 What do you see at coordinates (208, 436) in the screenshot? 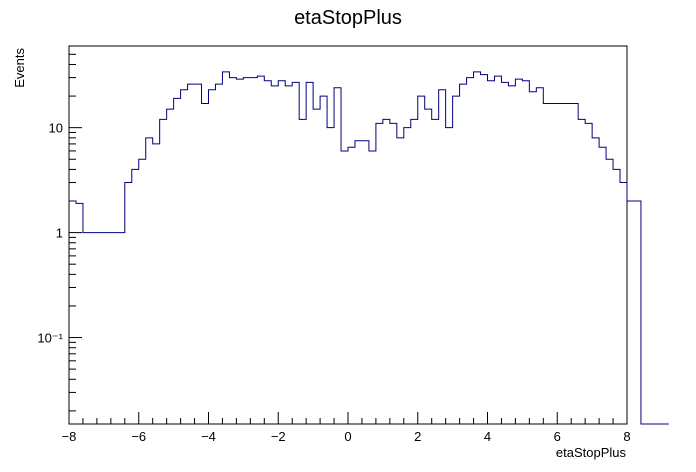
I see `x-tick-label: −4` at bounding box center [208, 436].